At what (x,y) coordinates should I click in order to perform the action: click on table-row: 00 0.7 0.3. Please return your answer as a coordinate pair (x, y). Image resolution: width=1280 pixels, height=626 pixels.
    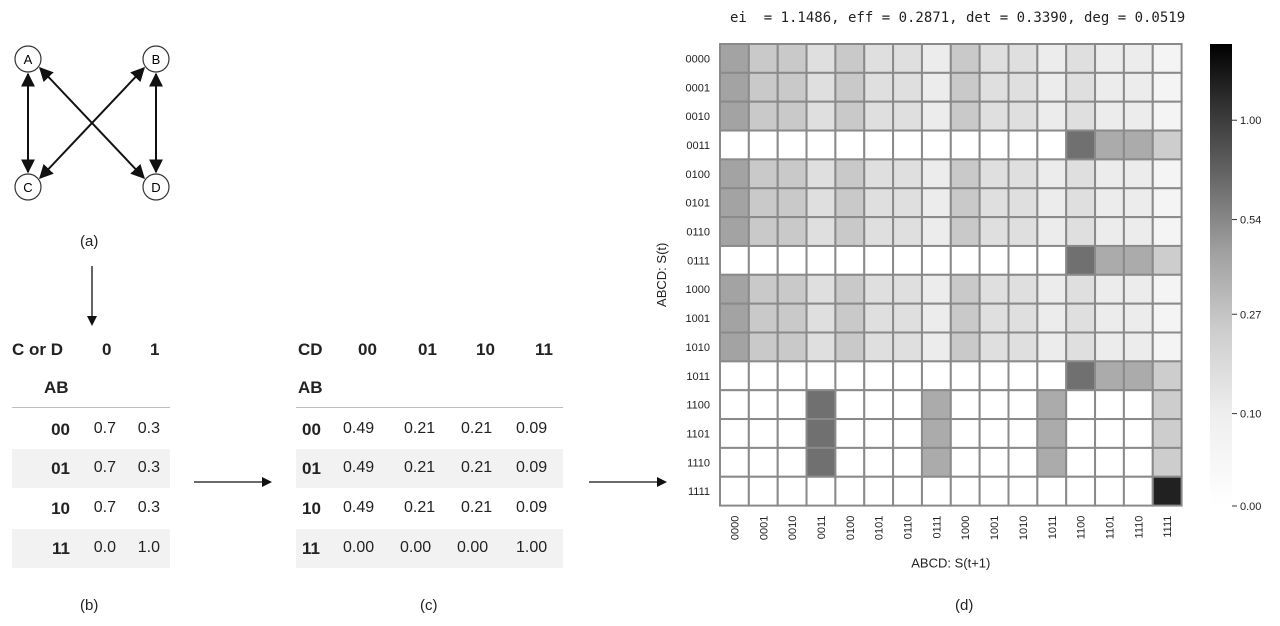
    Looking at the image, I should click on (105, 429).